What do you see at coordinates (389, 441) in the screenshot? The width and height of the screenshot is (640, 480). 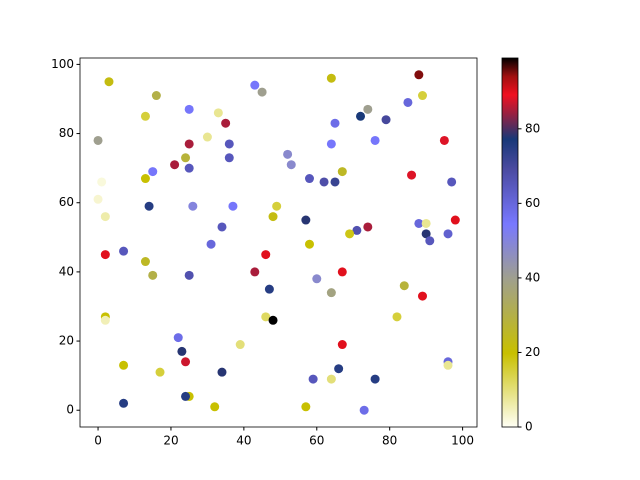 I see `x-tick-label: 80` at bounding box center [389, 441].